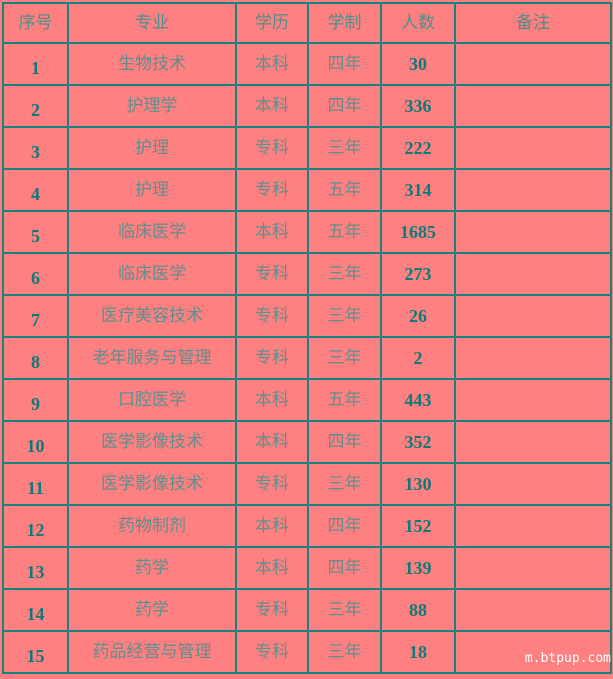 Image resolution: width=613 pixels, height=679 pixels. Describe the element at coordinates (273, 24) in the screenshot. I see `header-col-degree: 学历` at that location.